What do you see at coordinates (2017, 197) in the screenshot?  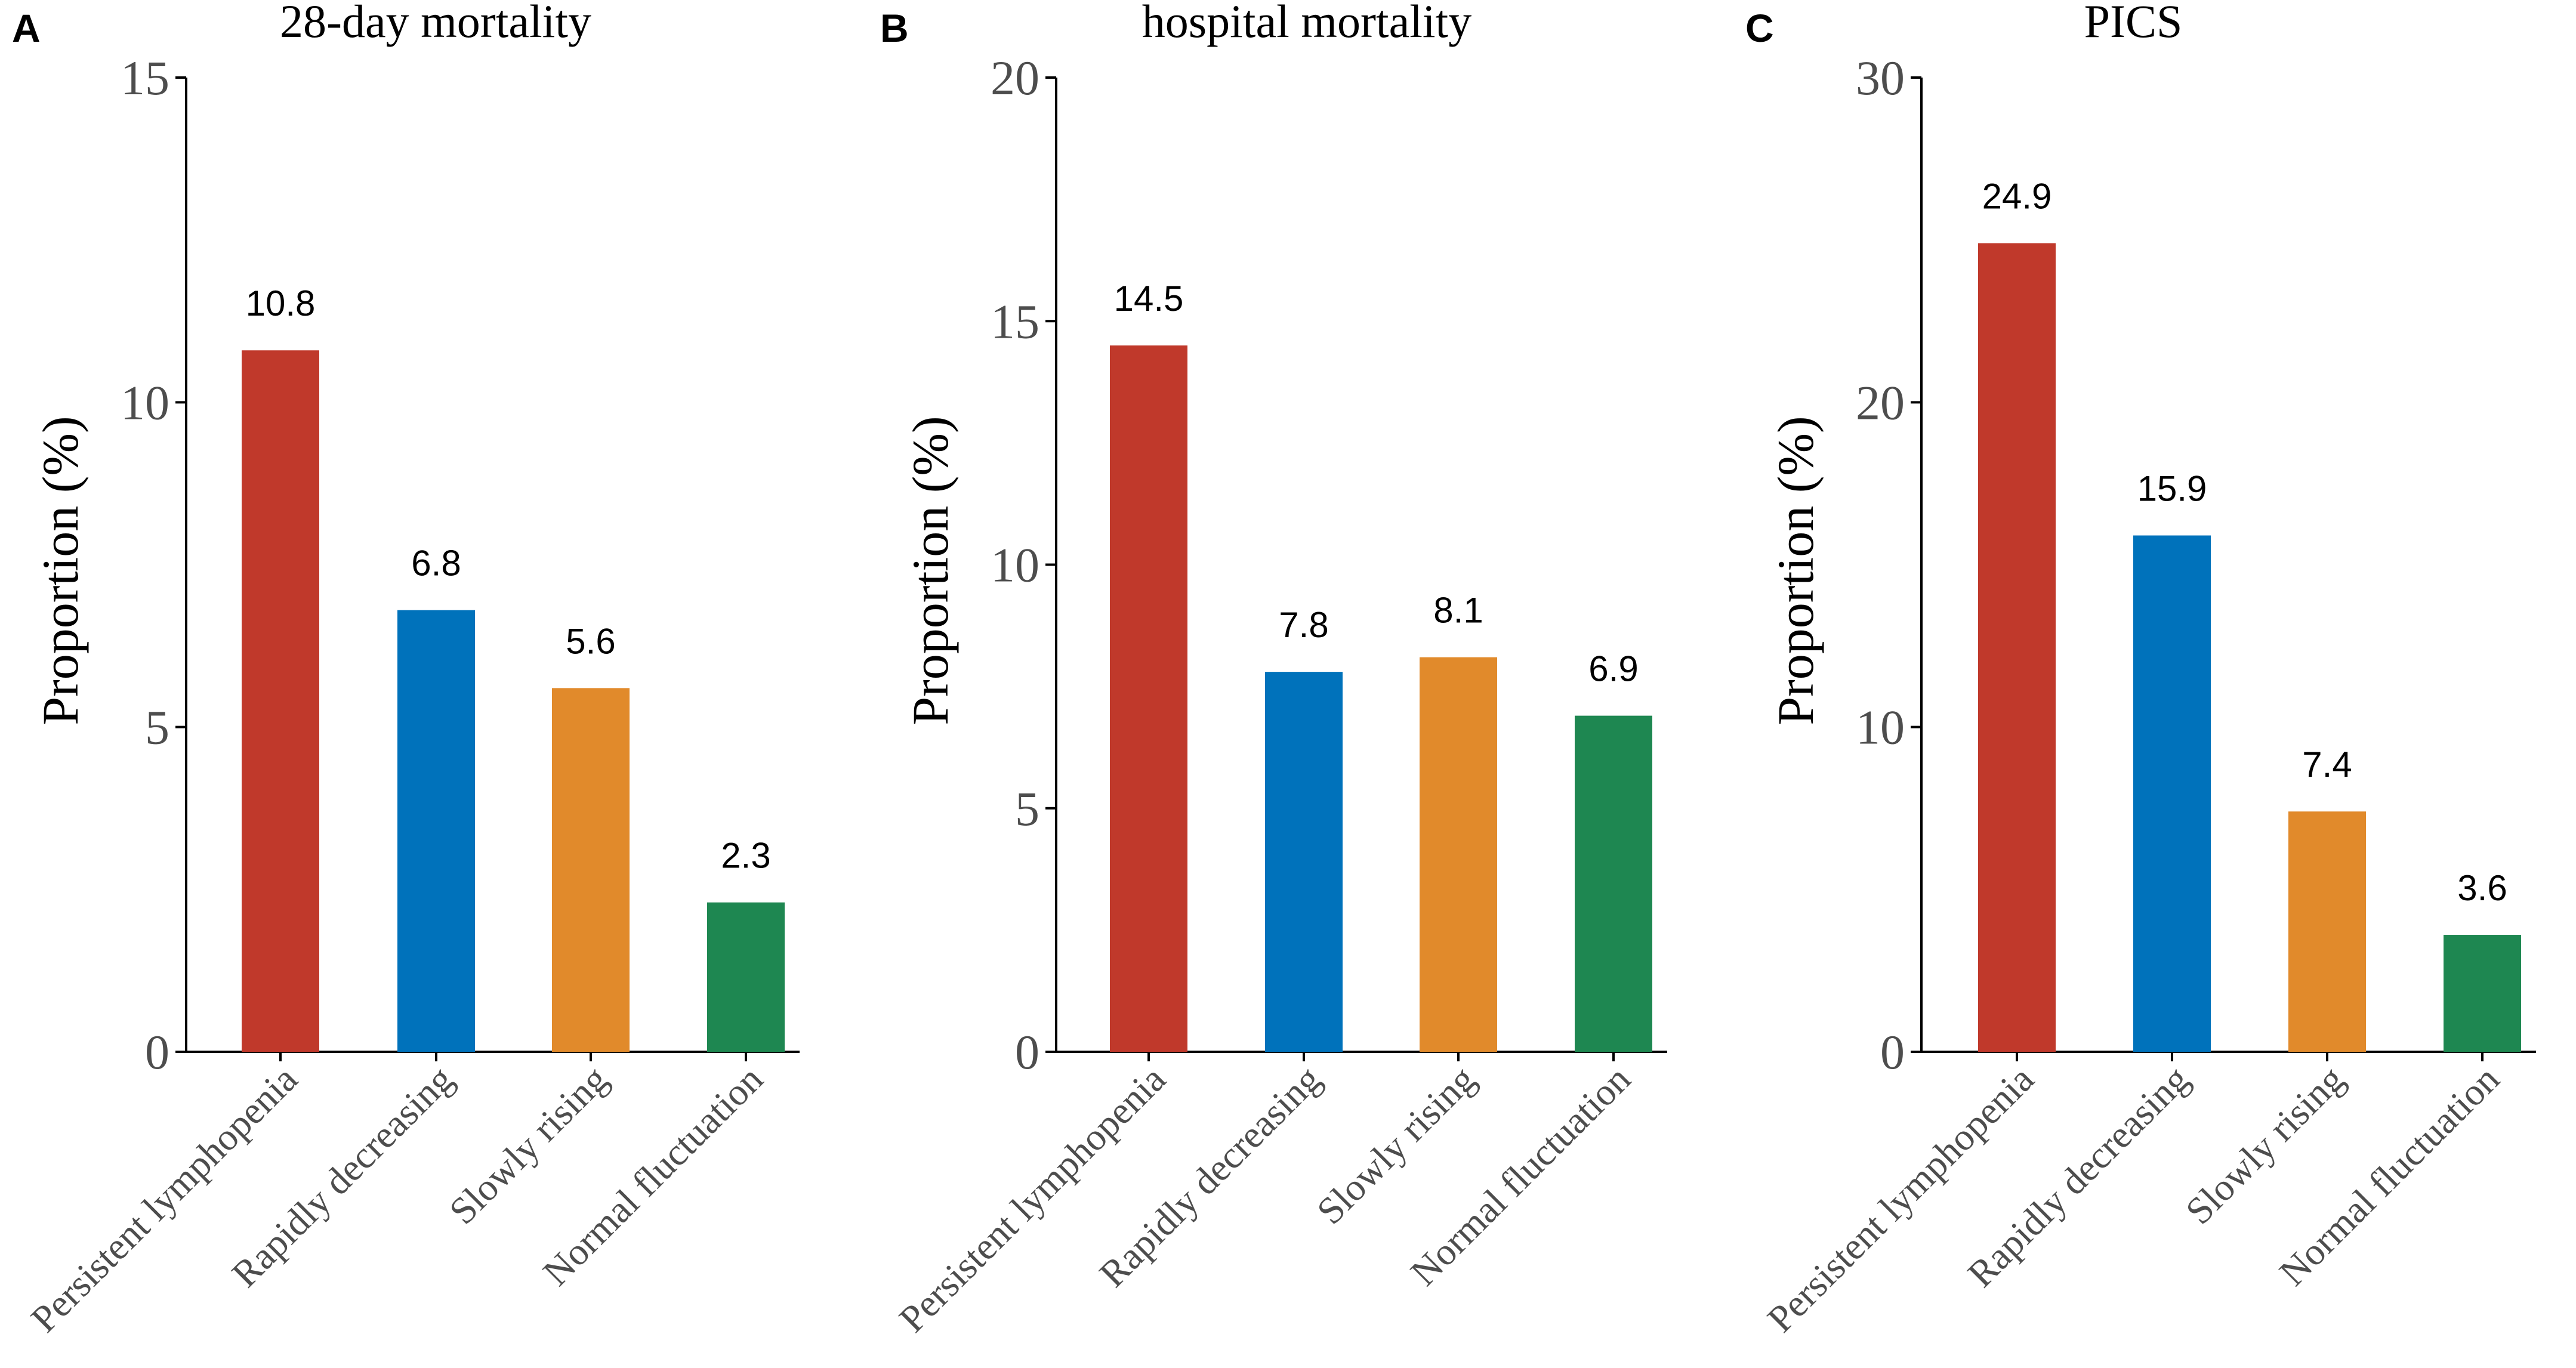 I see `data-label: 24.9` at bounding box center [2017, 197].